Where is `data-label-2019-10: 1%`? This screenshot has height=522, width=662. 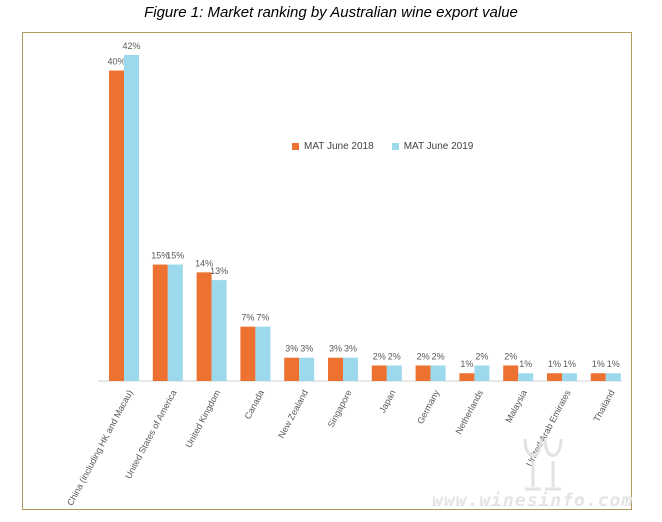
data-label-2019-10: 1% is located at coordinates (569, 364).